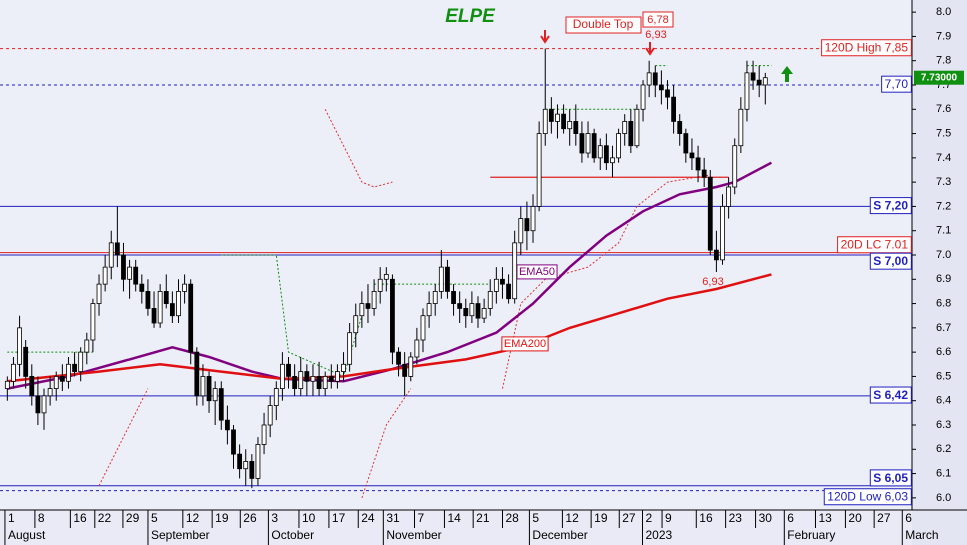 This screenshot has height=545, width=967. What do you see at coordinates (339, 518) in the screenshot?
I see `x-tick-label: 17` at bounding box center [339, 518].